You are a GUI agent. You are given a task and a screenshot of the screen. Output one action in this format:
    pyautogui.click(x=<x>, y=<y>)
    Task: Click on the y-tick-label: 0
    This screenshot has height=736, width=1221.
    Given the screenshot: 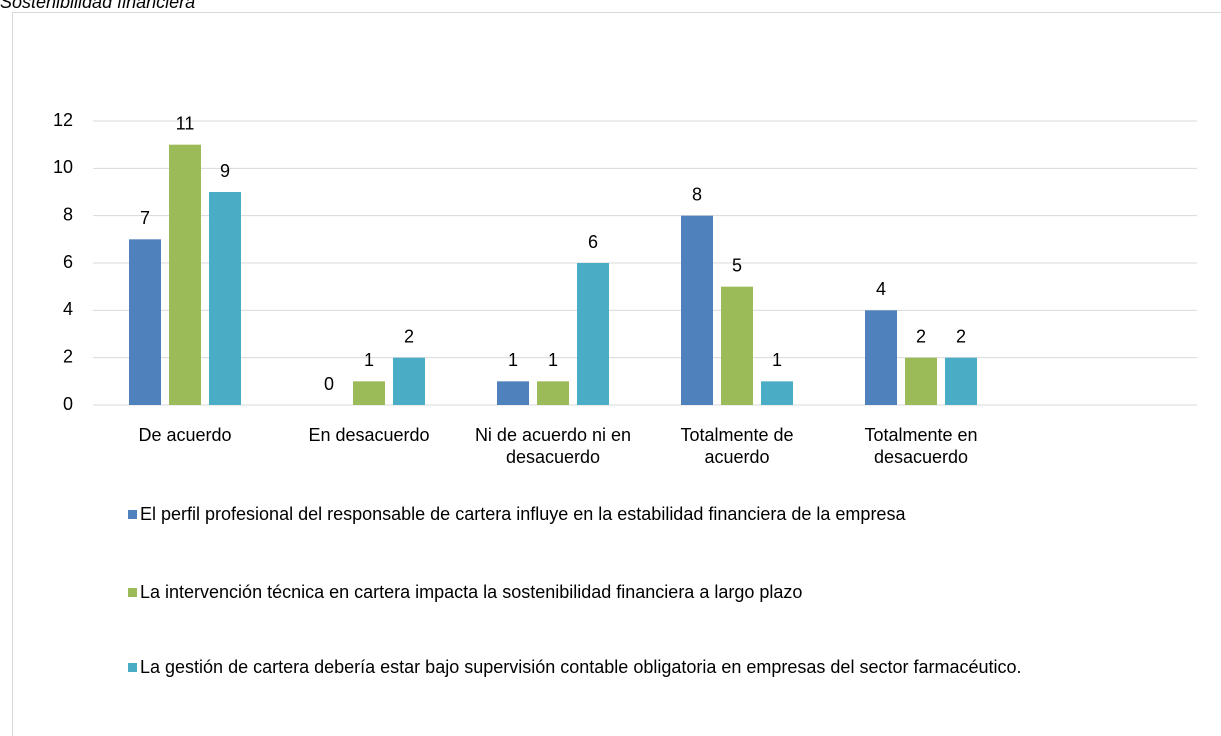 What is the action you would take?
    pyautogui.click(x=68, y=404)
    